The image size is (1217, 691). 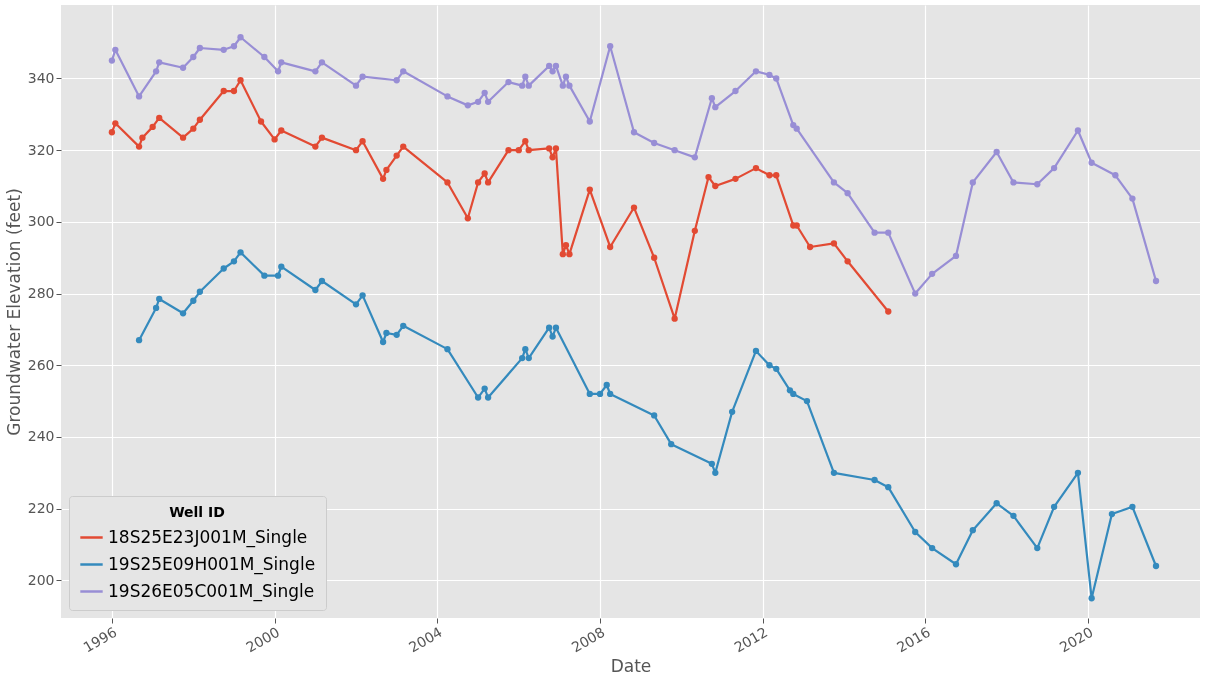 I want to click on legend-label: 19S26E05C001M_Single, so click(x=211, y=591).